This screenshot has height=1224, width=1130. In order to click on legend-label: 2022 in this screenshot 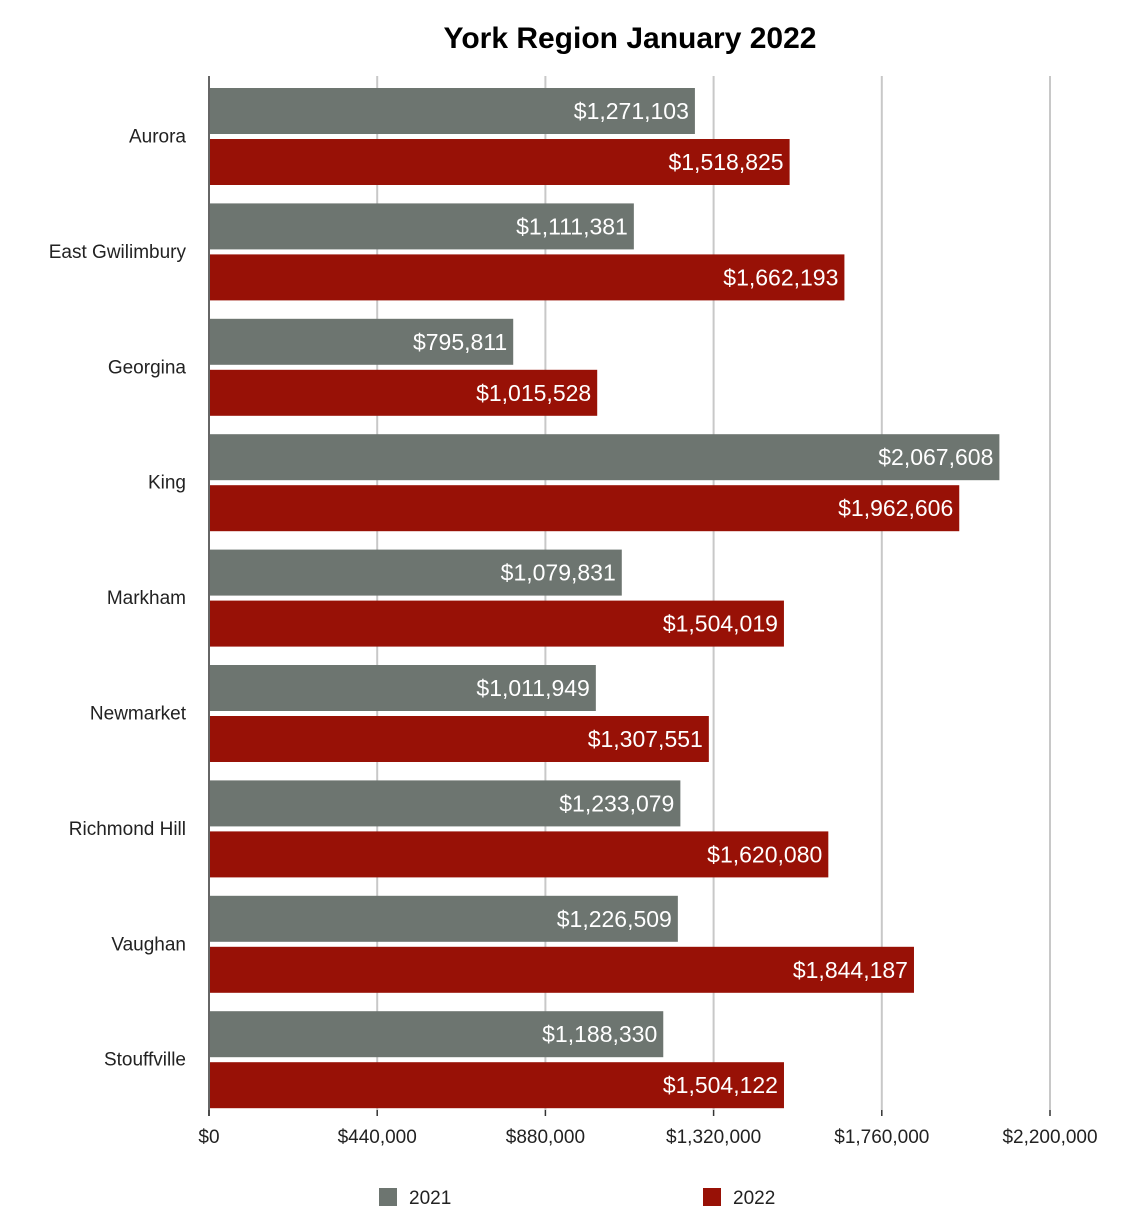, I will do `click(754, 1198)`.